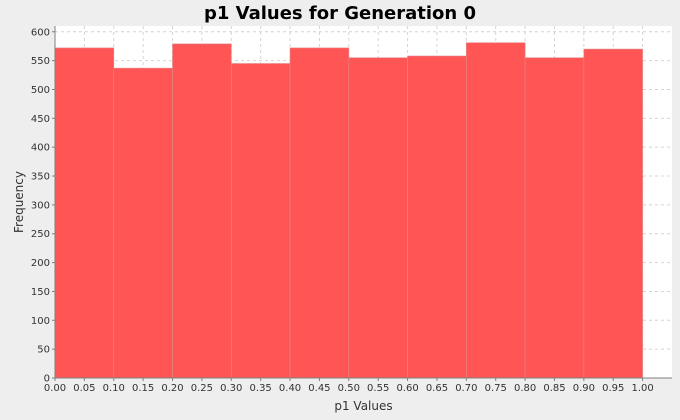 This screenshot has height=420, width=680. Describe the element at coordinates (496, 388) in the screenshot. I see `x-tick-label: 0.75` at that location.